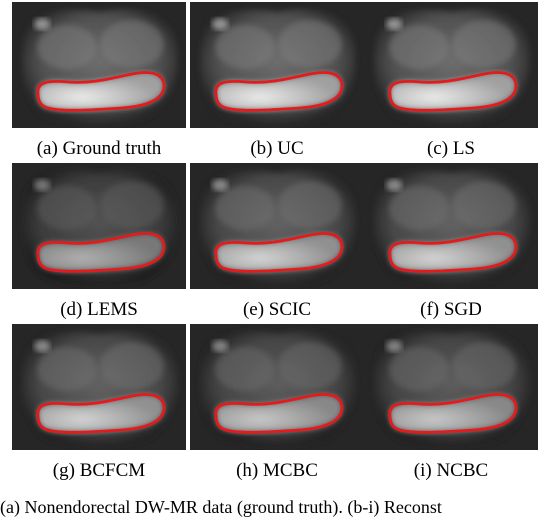  I want to click on caption-f: (f) SGD, so click(451, 309).